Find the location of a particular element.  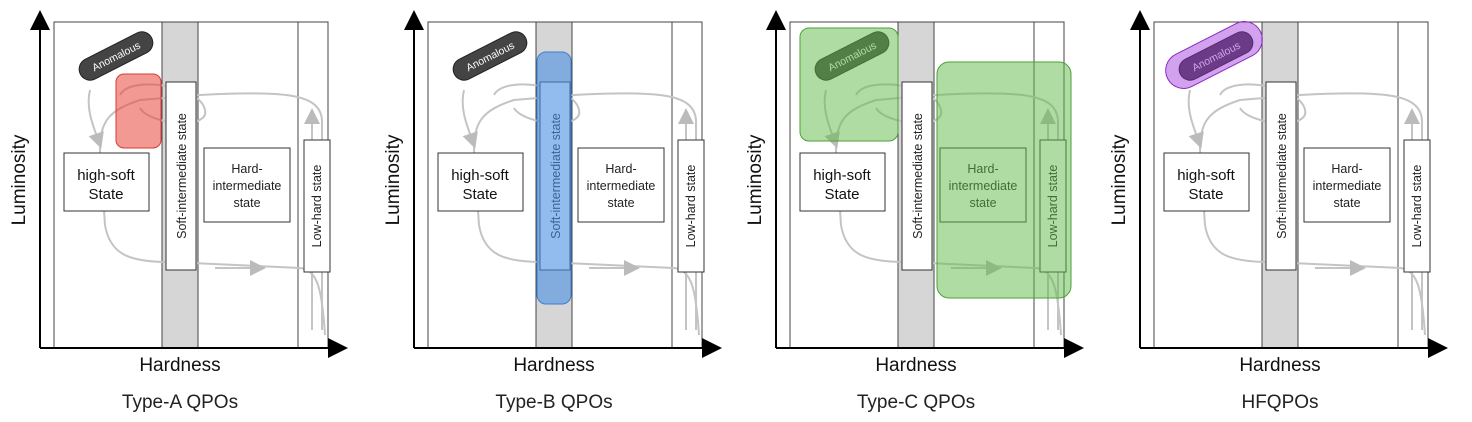

type-c-highlight-hard is located at coordinates (1004, 180).